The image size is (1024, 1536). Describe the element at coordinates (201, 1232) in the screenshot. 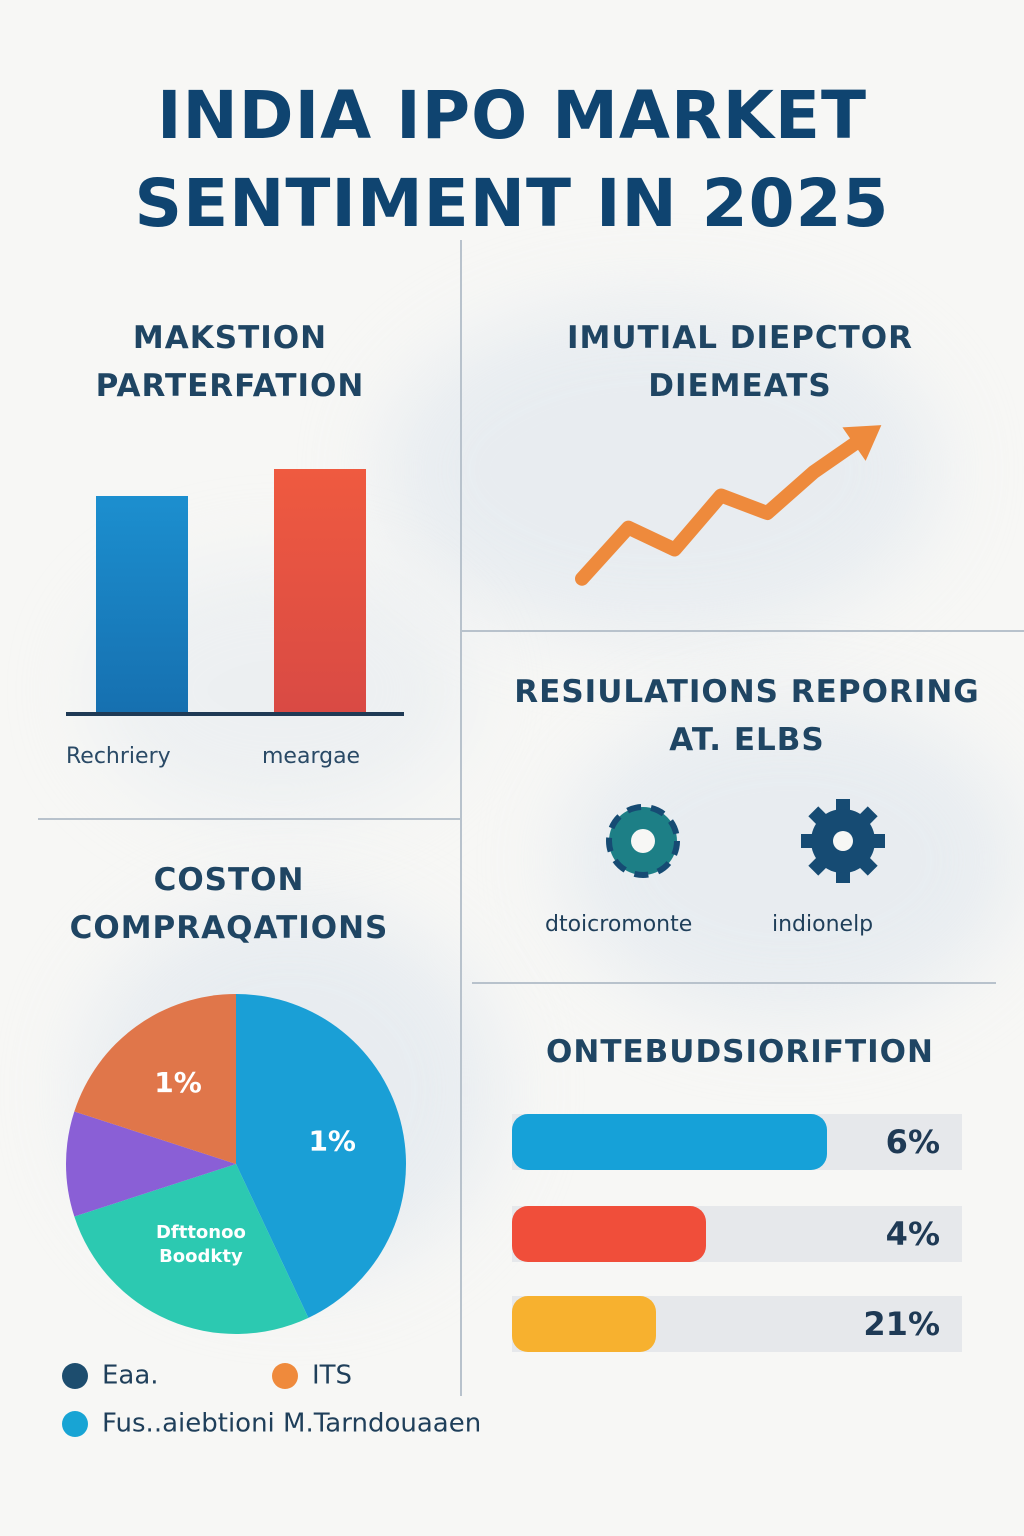

I see `pie-slice-label: Dfttonoo` at that location.